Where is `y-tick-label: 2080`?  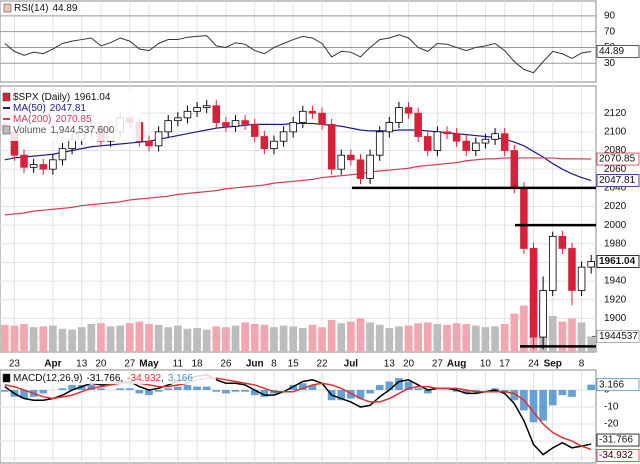 y-tick-label: 2080 is located at coordinates (615, 150).